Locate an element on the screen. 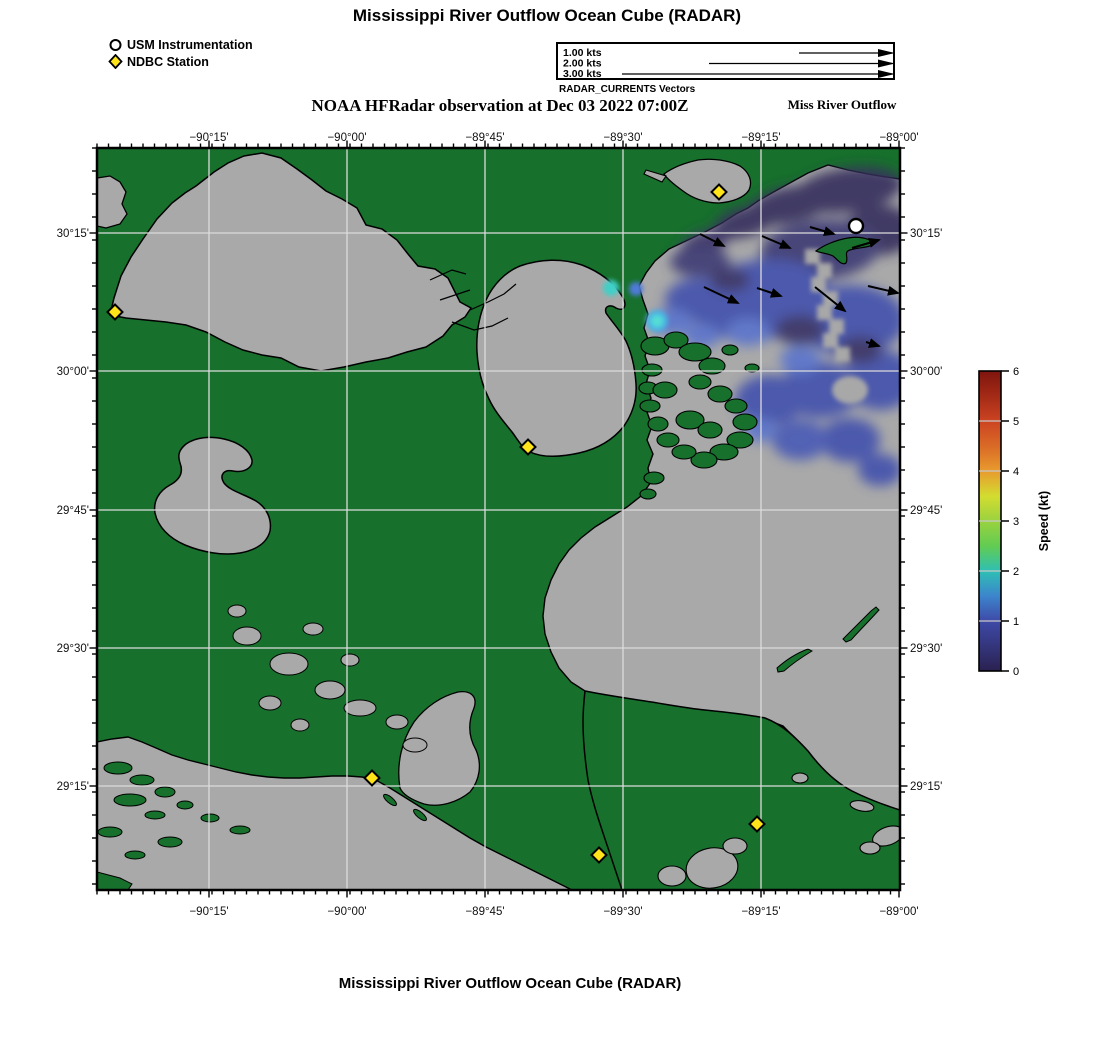 This screenshot has height=1050, width=1100. y-axis-label-right: 30°00' is located at coordinates (926, 372).